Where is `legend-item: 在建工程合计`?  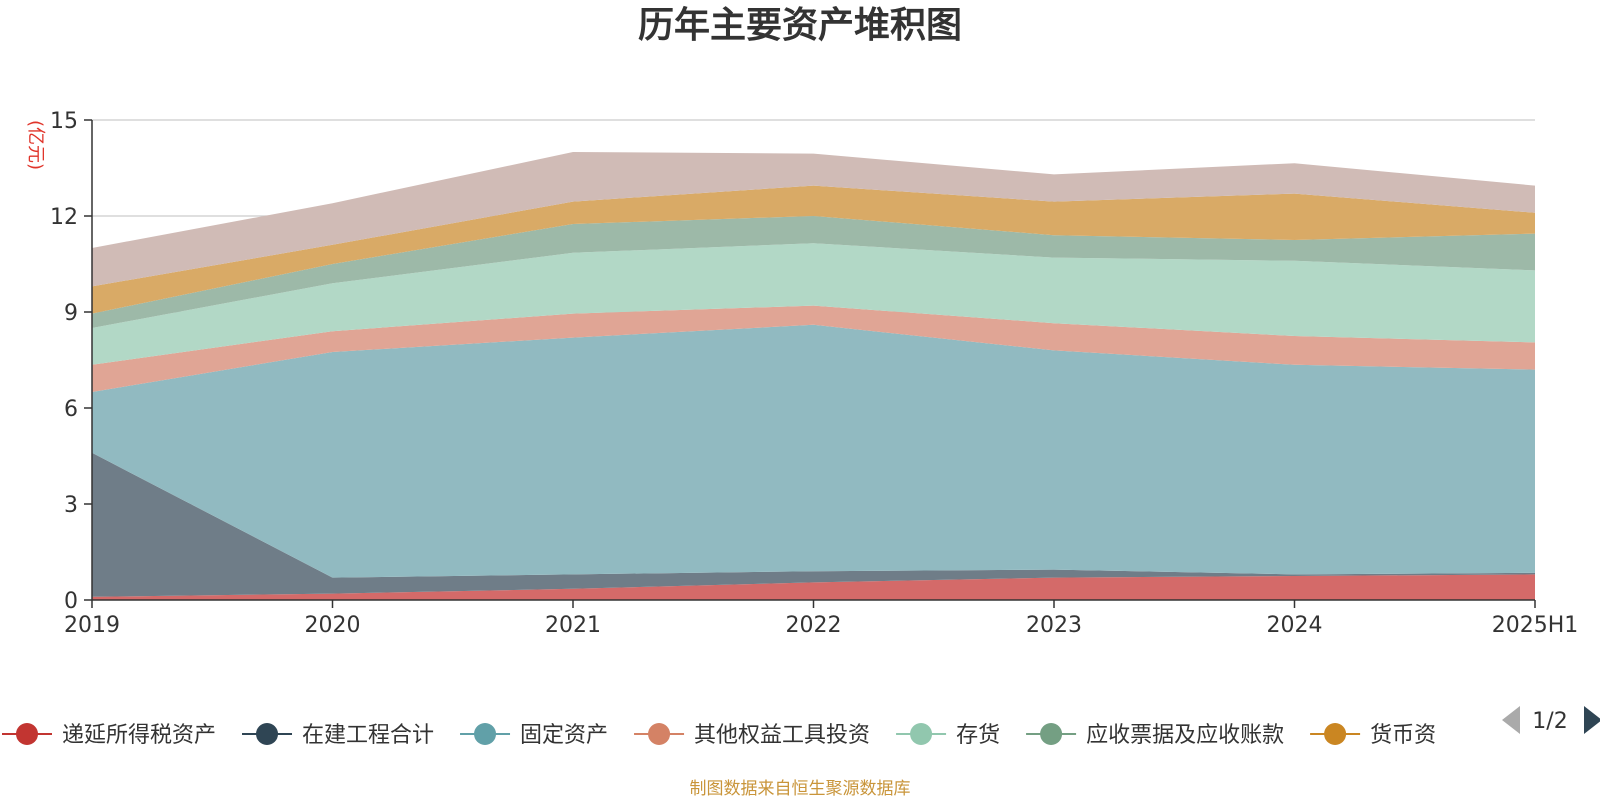
legend-item: 在建工程合计 is located at coordinates (338, 735).